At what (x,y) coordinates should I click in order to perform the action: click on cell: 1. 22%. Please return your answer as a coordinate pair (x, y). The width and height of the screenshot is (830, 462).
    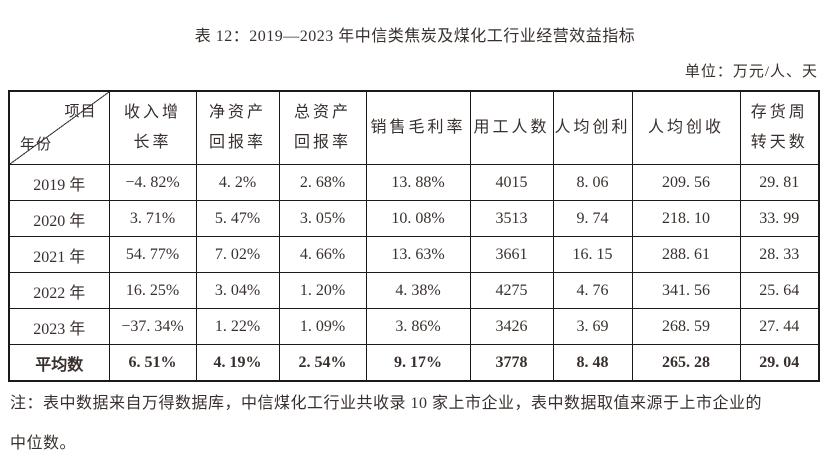
    Looking at the image, I should click on (237, 326).